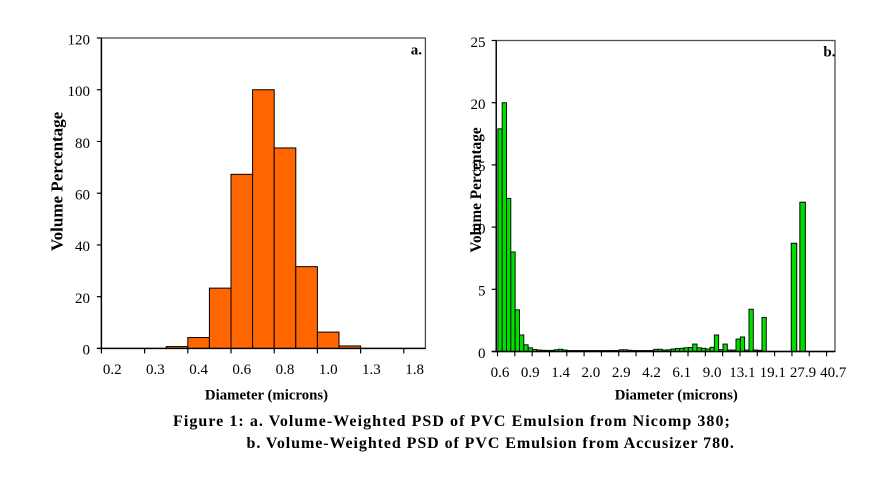 The height and width of the screenshot is (478, 870). Describe the element at coordinates (773, 373) in the screenshot. I see `svg-text: 19.1` at that location.